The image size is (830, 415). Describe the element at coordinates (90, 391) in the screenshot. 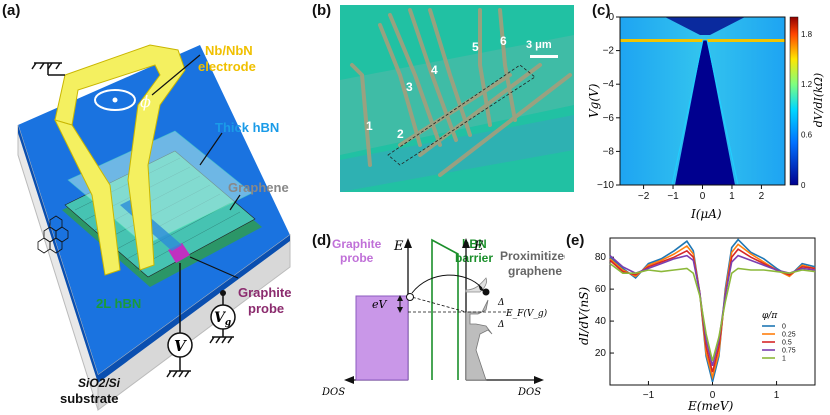

I see `substrate-label: SiO2/Si substrate` at that location.